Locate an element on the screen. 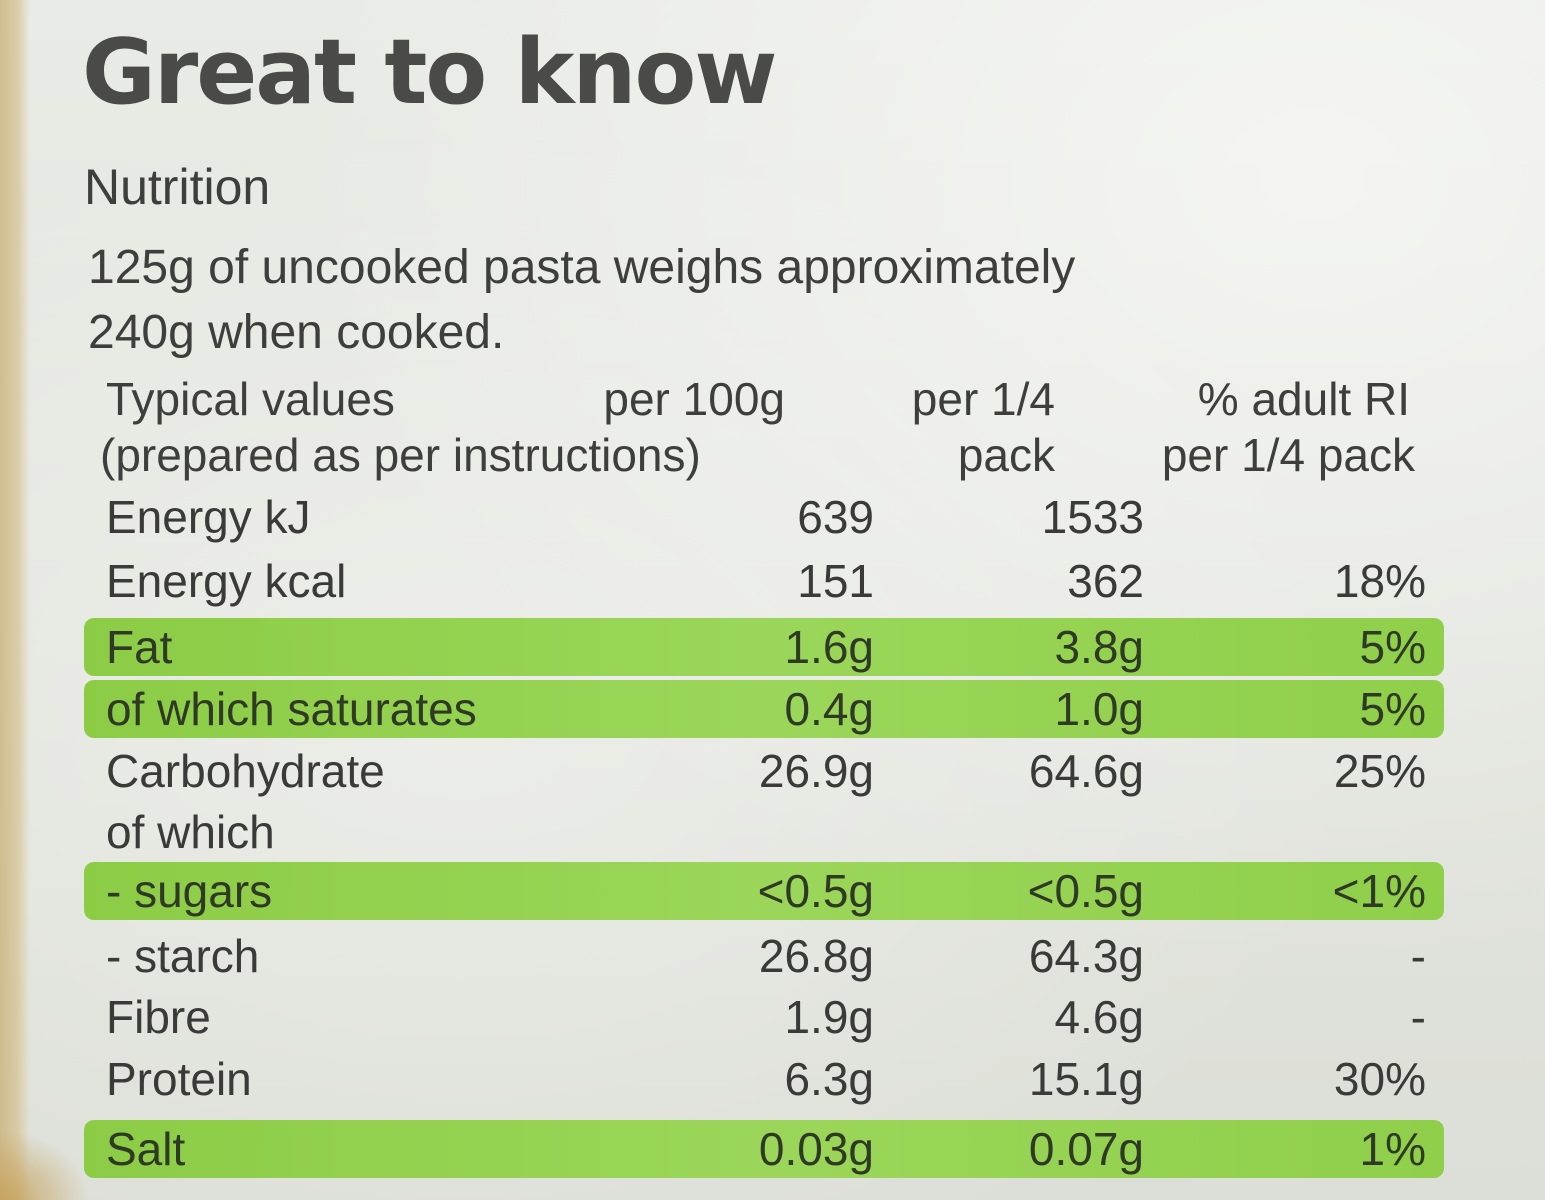 The height and width of the screenshot is (1200, 1545). table-row: of which saturates 0.4g 1.0g 5% is located at coordinates (764, 709).